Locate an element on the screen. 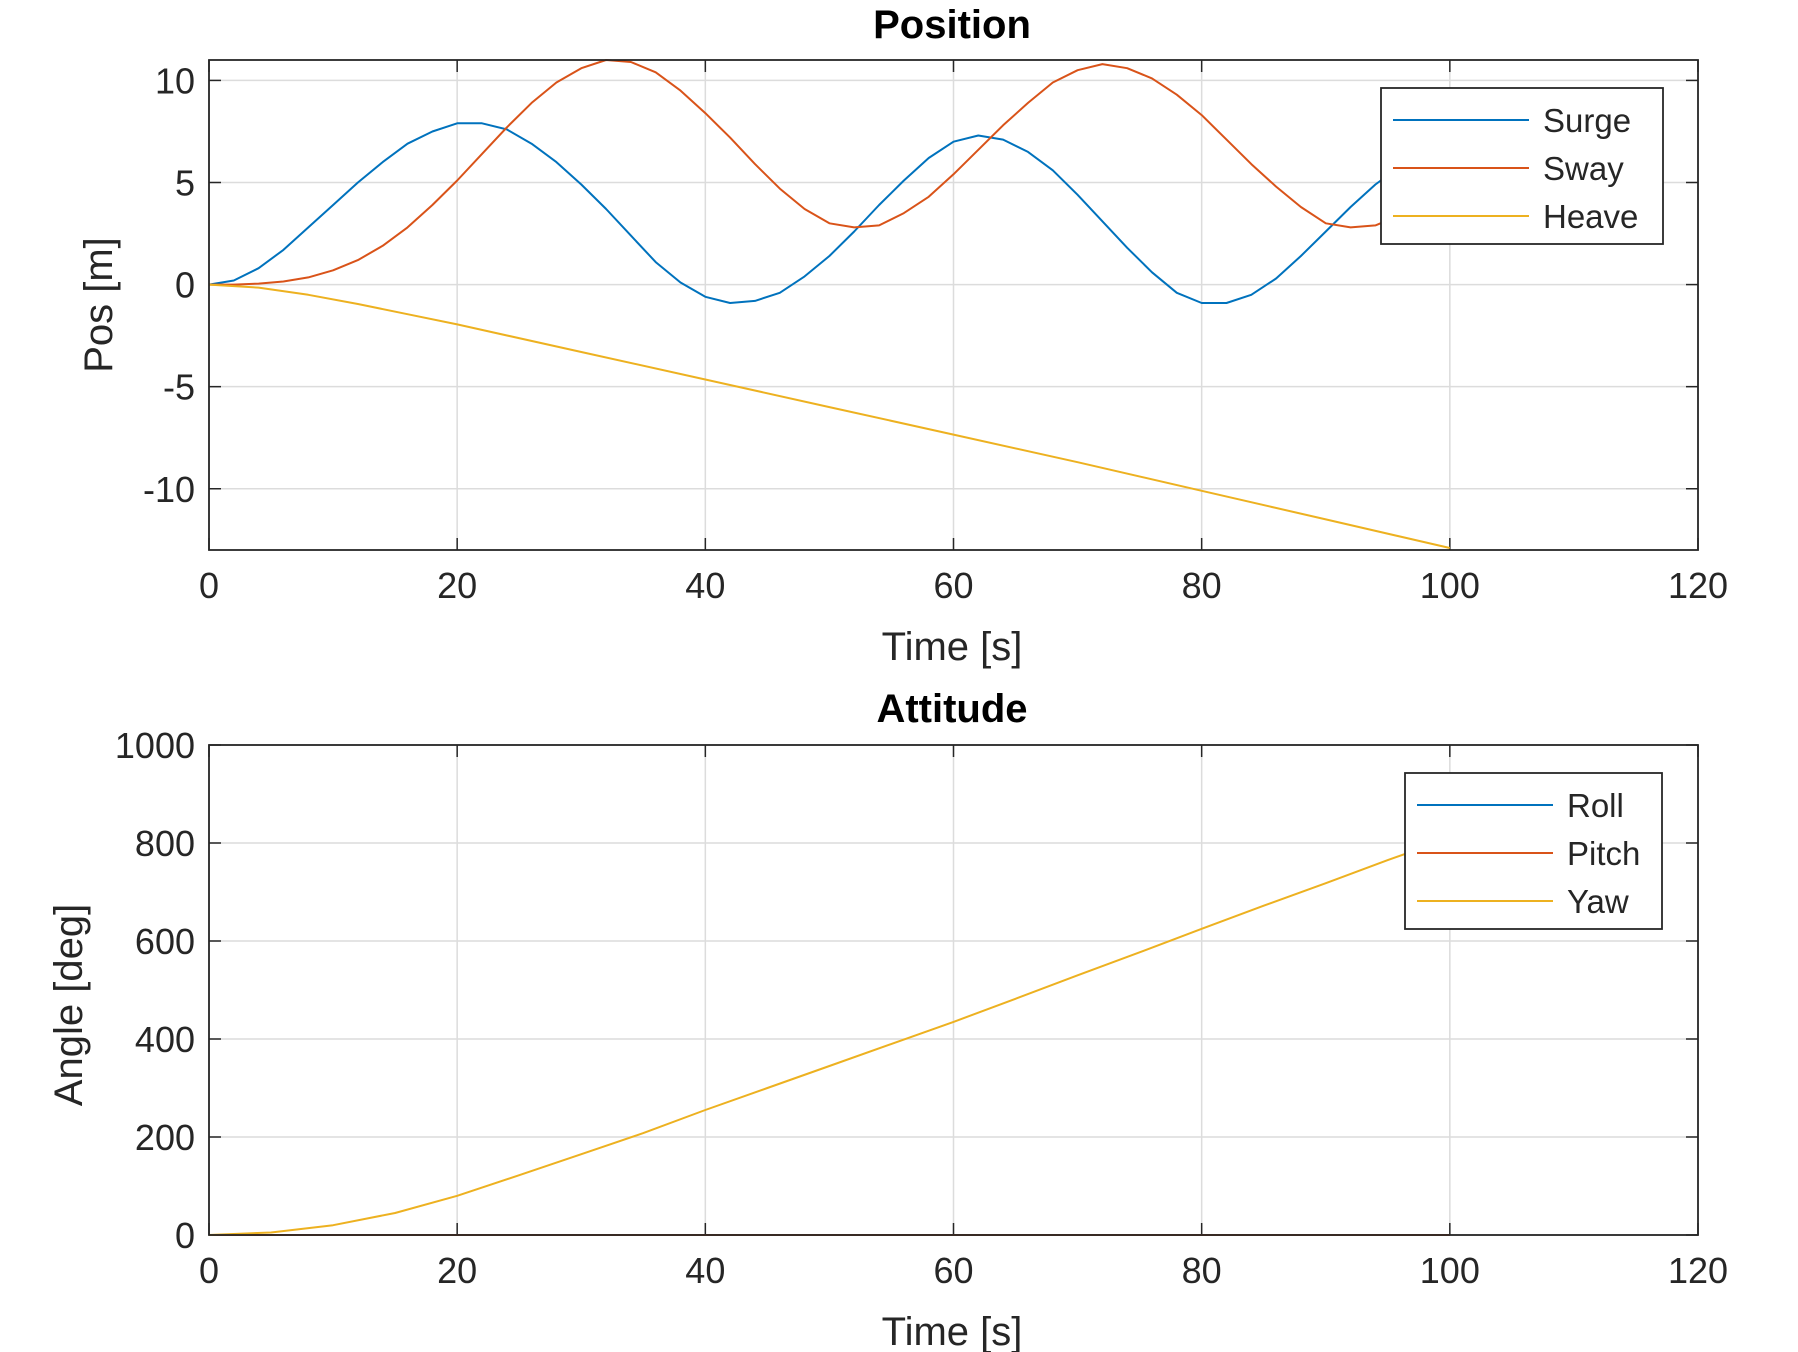 The image size is (1798, 1352). legend-label-surge: Surge is located at coordinates (1587, 120).